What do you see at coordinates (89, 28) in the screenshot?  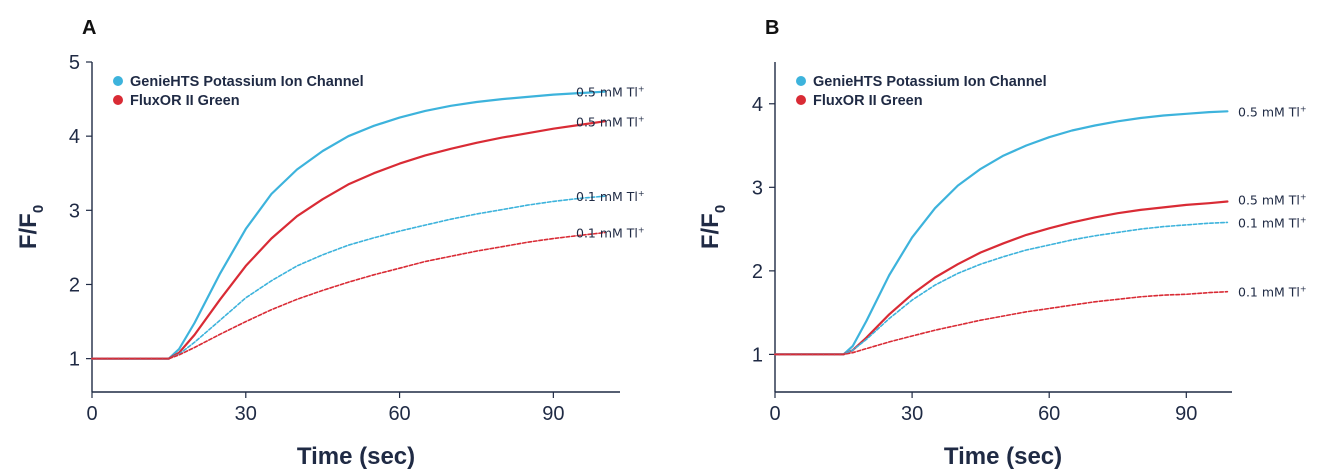 I see `panel-a-letter: A` at bounding box center [89, 28].